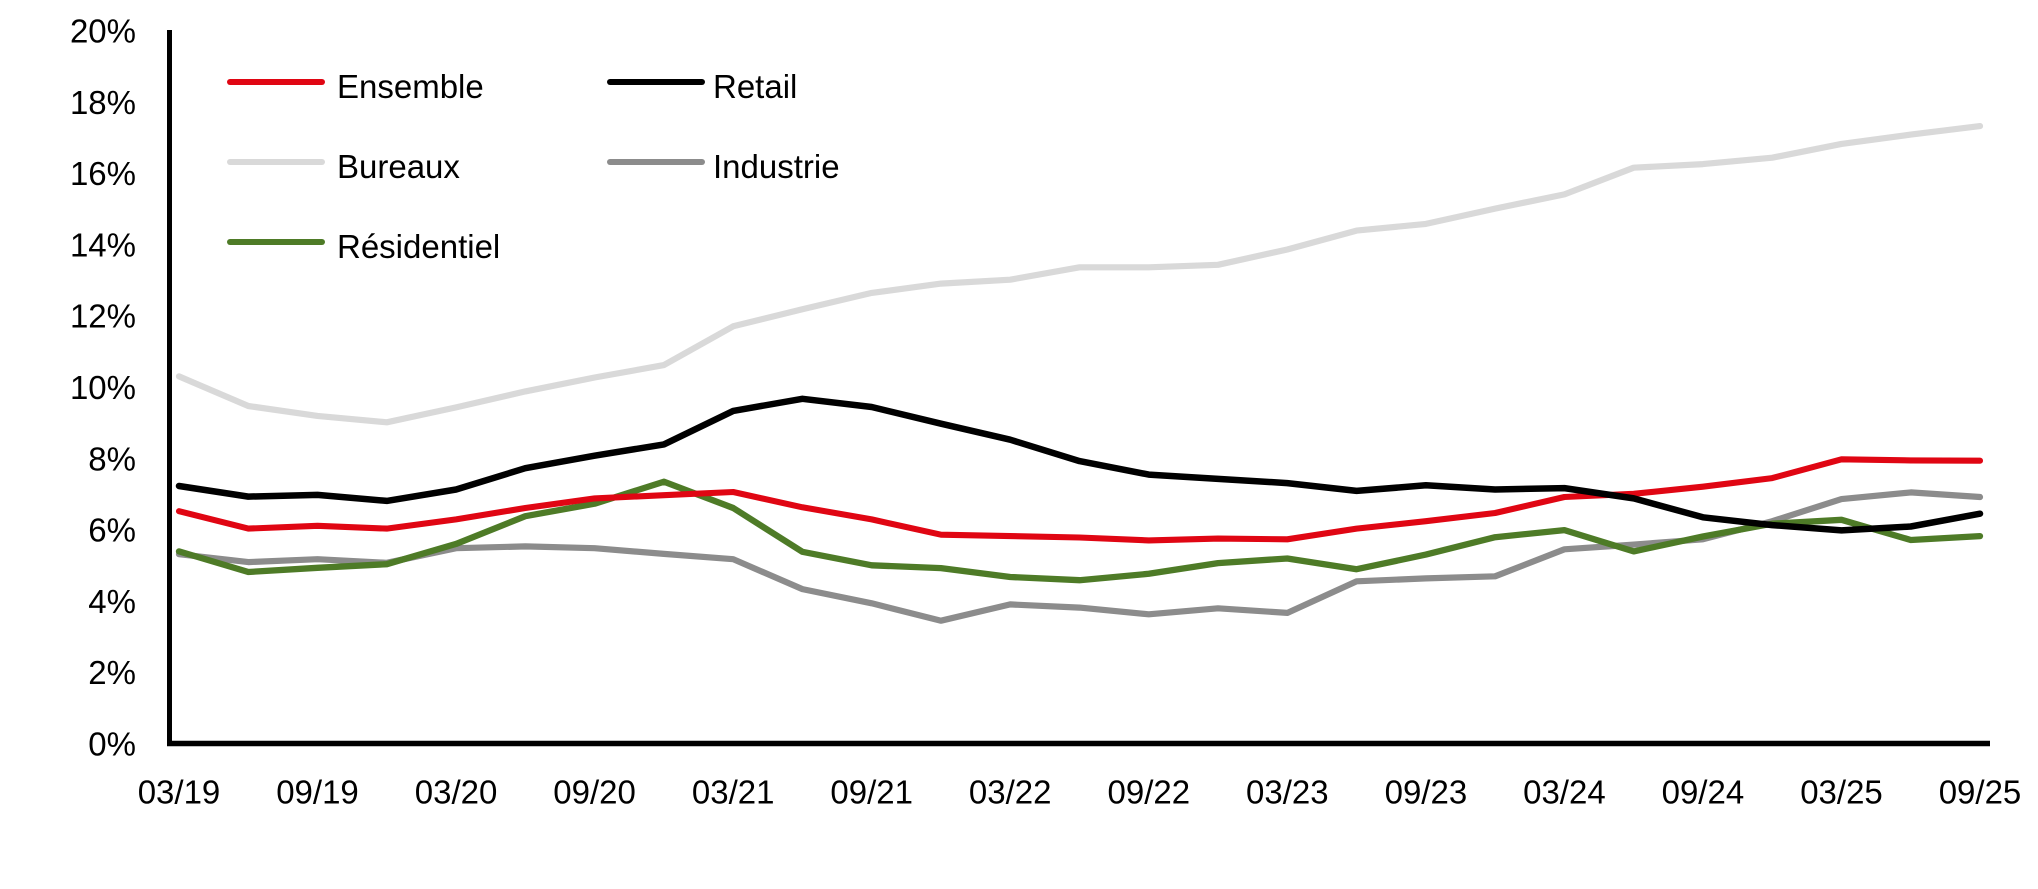 This screenshot has height=889, width=2038. Describe the element at coordinates (179, 792) in the screenshot. I see `svg-text: 03/19` at that location.